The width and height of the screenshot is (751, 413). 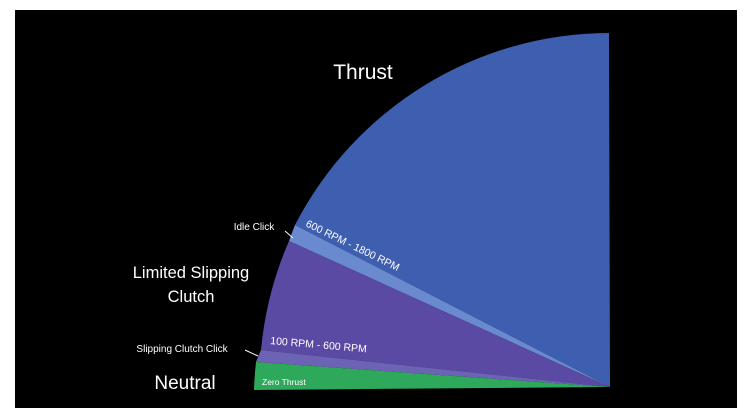 What do you see at coordinates (184, 383) in the screenshot?
I see `neutral-label: Neutral` at bounding box center [184, 383].